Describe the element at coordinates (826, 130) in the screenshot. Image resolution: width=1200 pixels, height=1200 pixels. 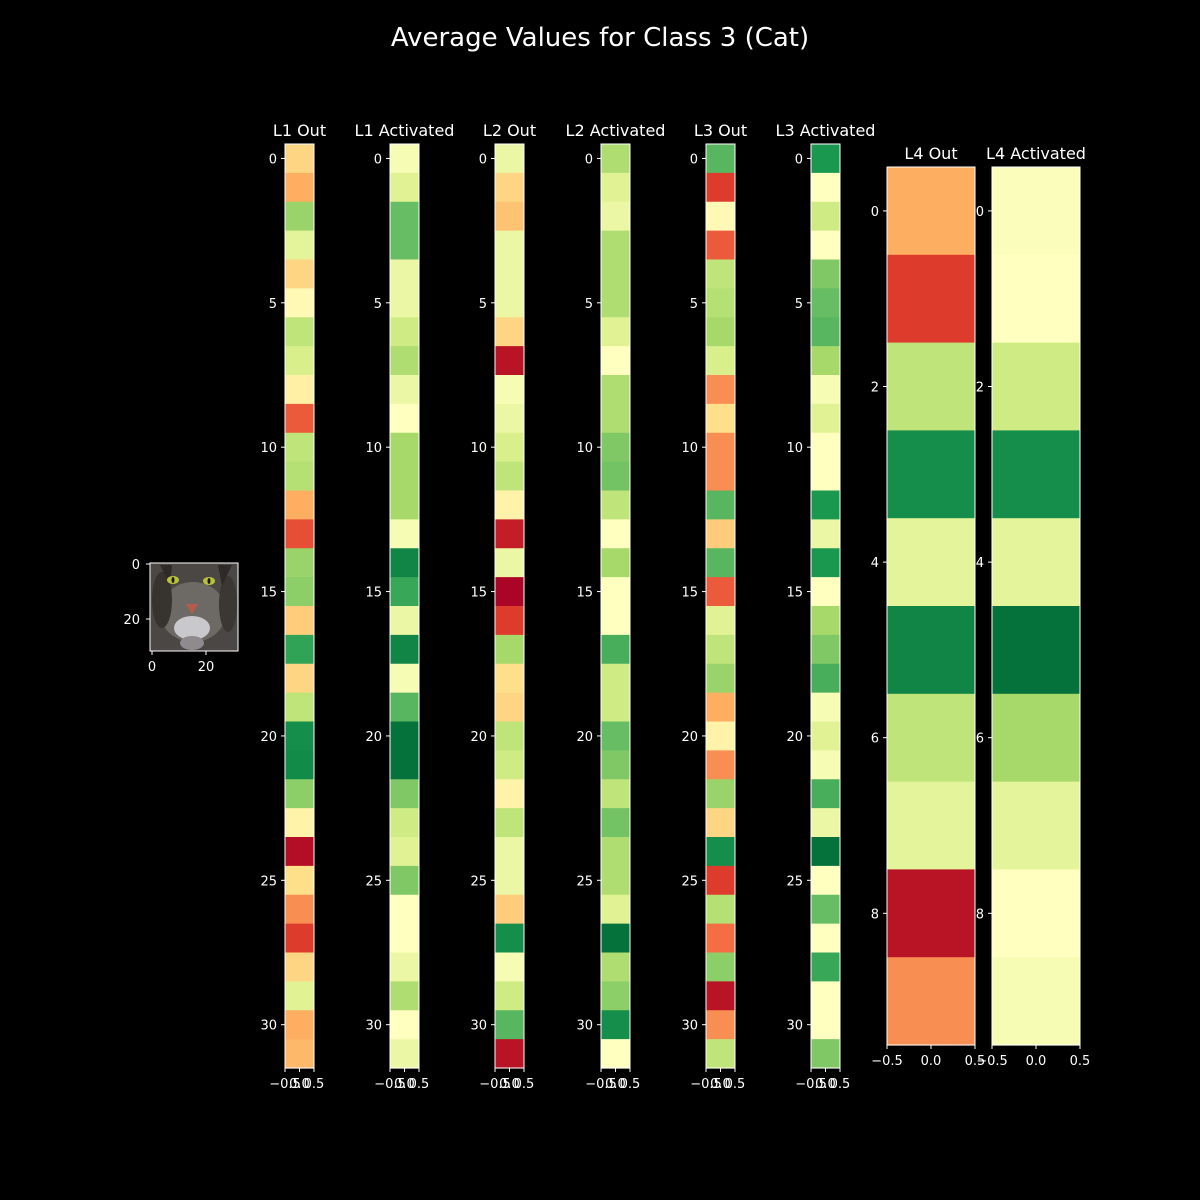
I see `l3-activated-title: L3 Activated` at that location.